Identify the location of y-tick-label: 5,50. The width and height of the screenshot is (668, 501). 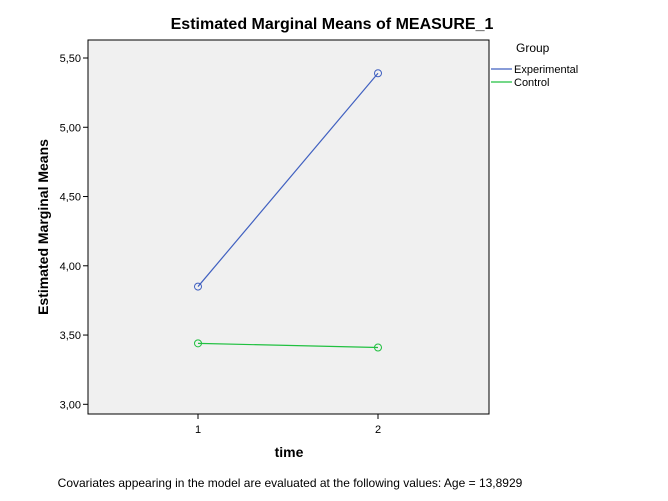
(70, 59).